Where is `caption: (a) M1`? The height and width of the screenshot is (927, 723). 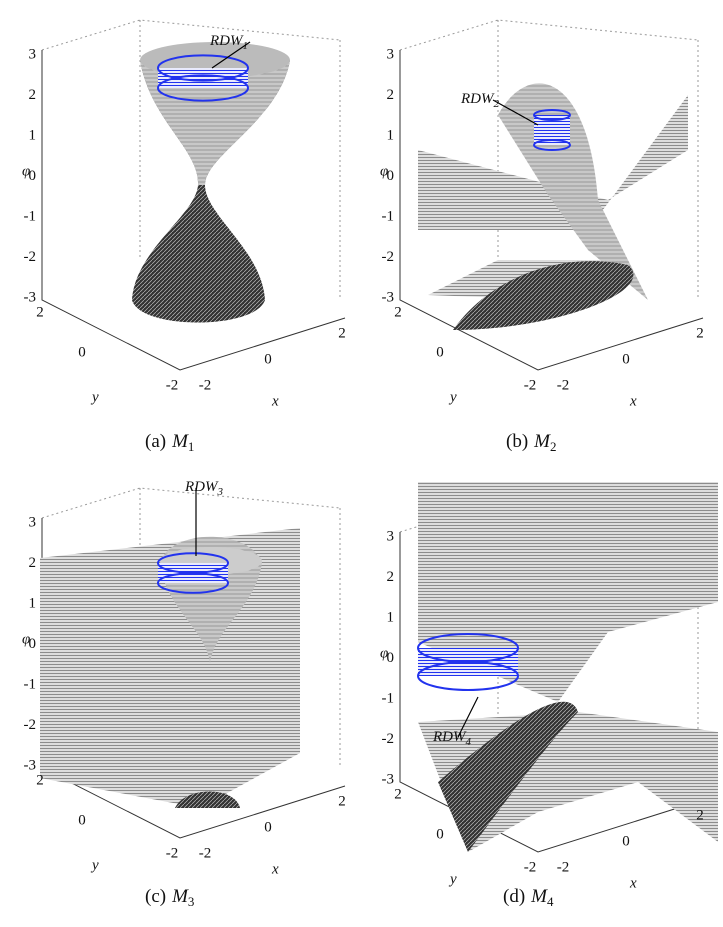
caption: (a) M1 is located at coordinates (169, 442).